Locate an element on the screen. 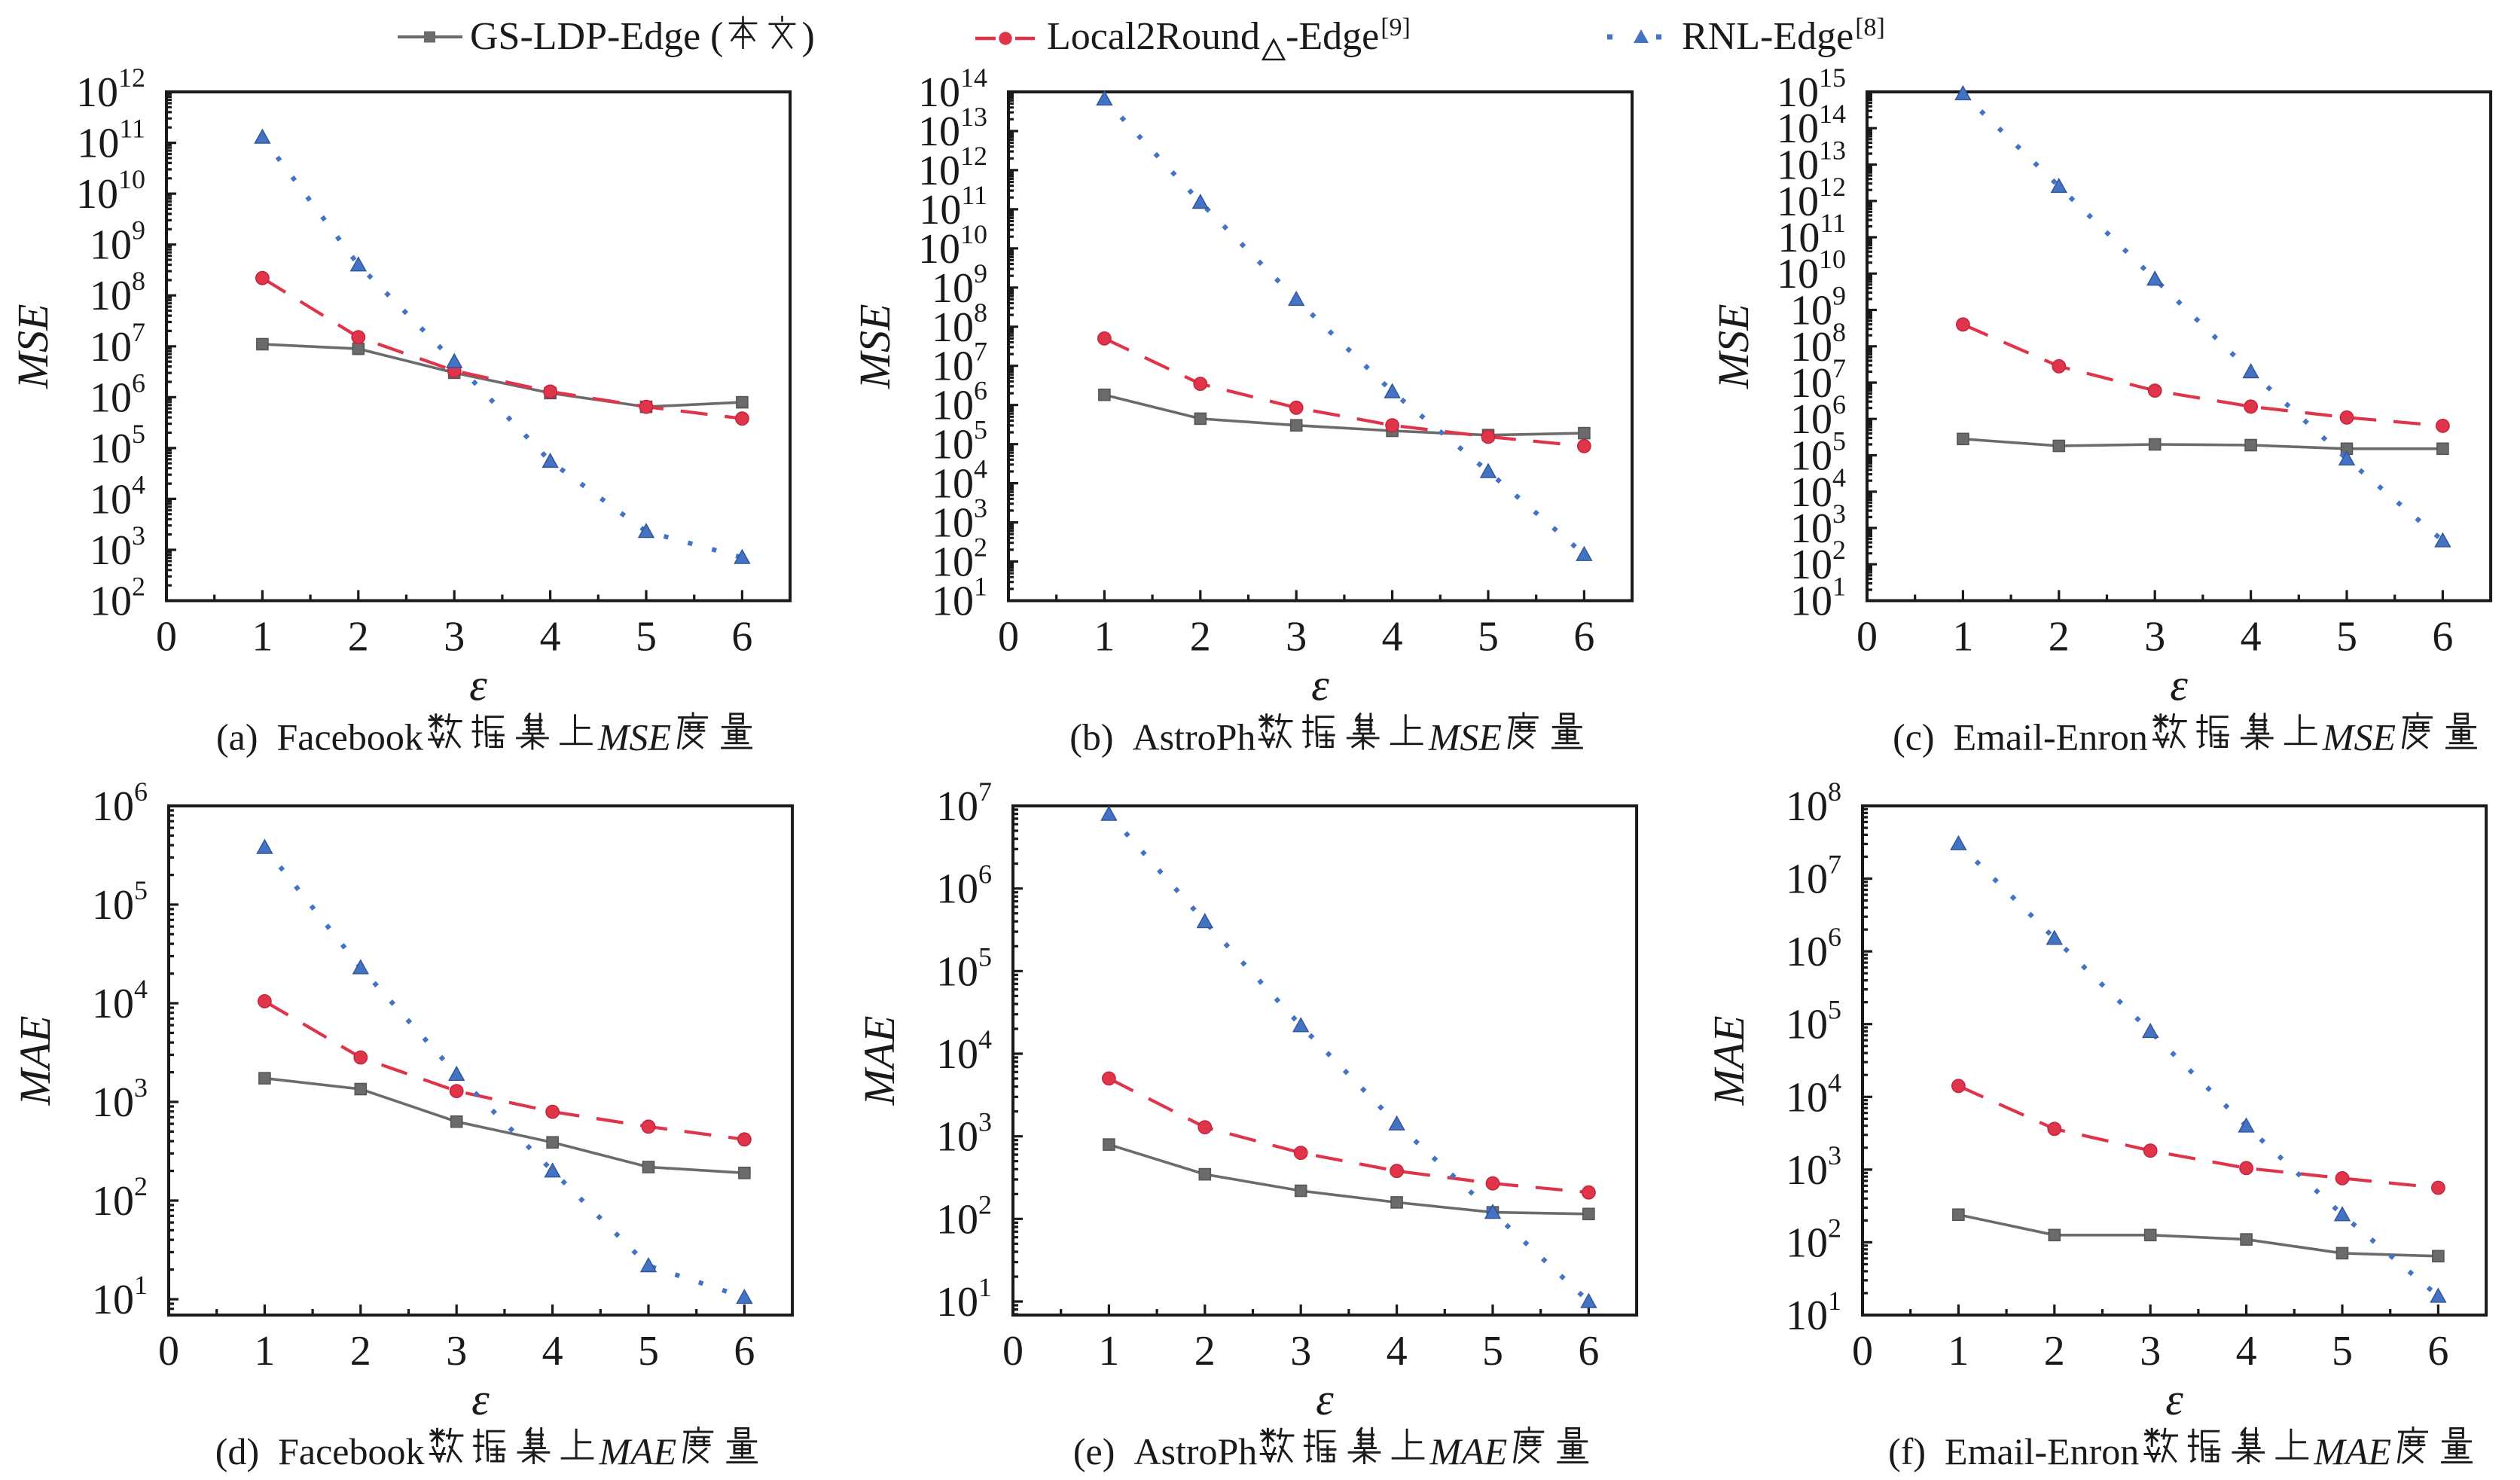 This screenshot has height=1480, width=2520. svg-text: 10¹¹ is located at coordinates (1811, 234).